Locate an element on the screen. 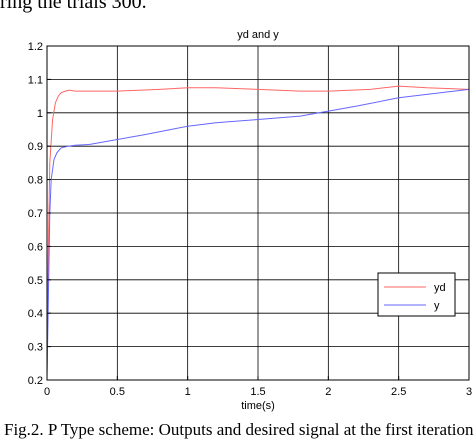  x-tick-label: 3 is located at coordinates (469, 392).